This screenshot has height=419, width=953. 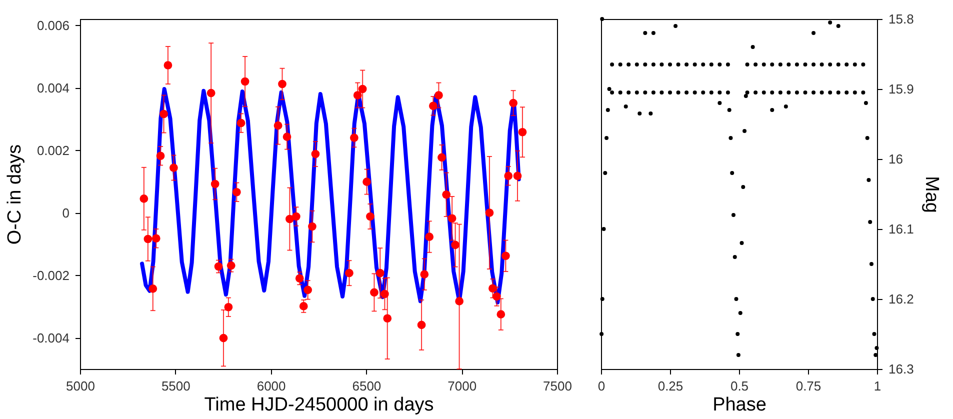 What do you see at coordinates (319, 405) in the screenshot?
I see `x-axis-title: Time HJD-2450000 in days` at bounding box center [319, 405].